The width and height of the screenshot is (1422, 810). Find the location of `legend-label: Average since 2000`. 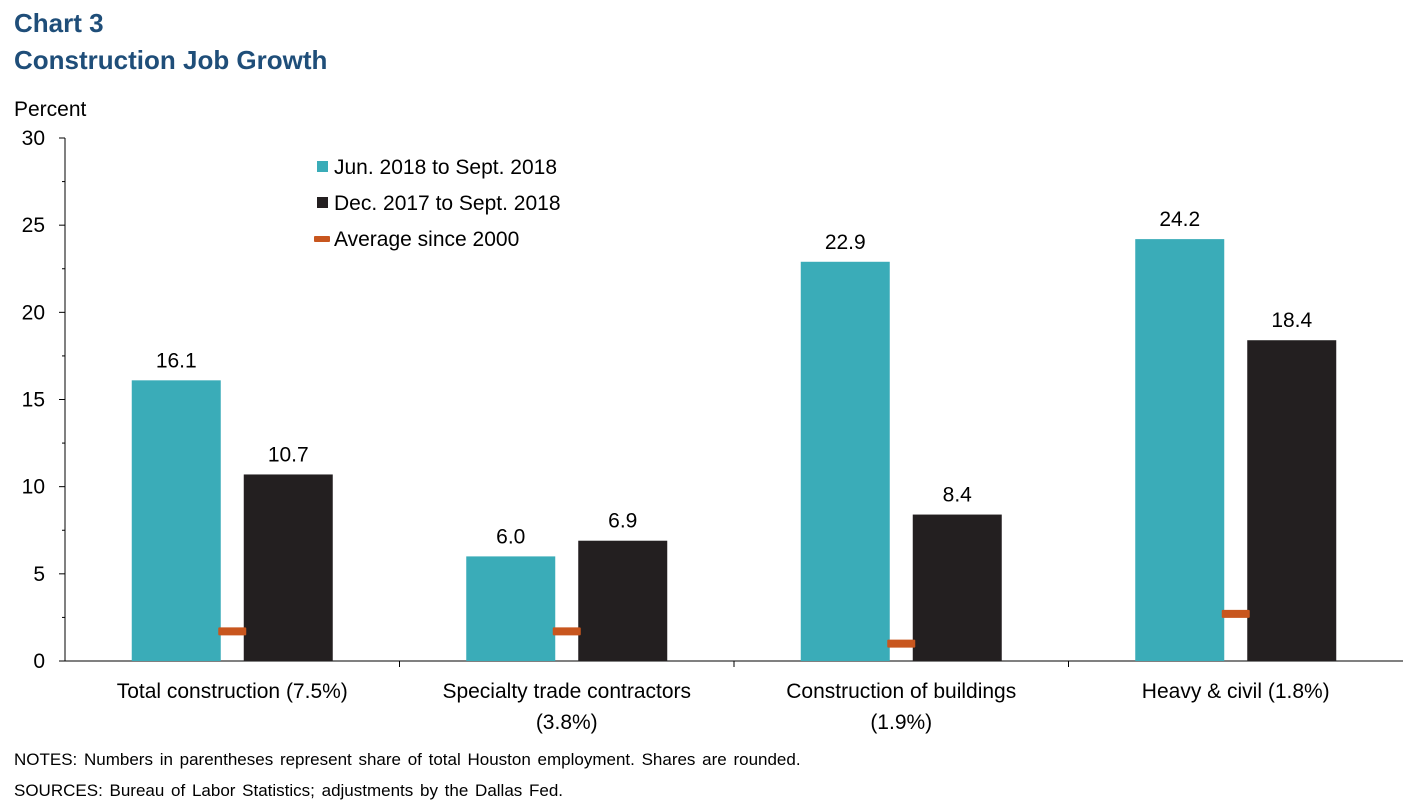

legend-label: Average since 2000 is located at coordinates (426, 239).